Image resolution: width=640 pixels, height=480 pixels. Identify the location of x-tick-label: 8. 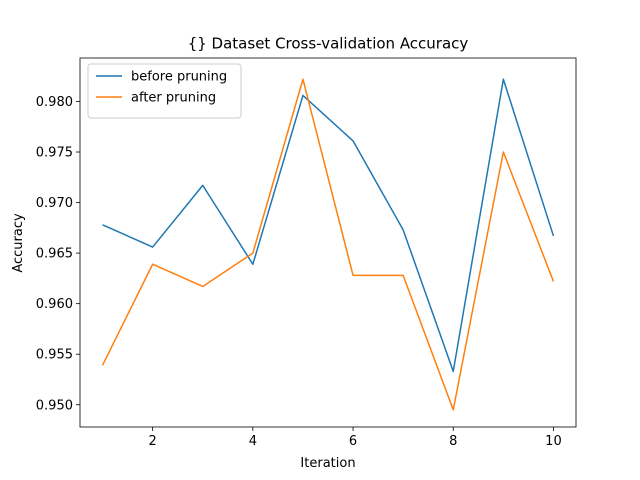
(453, 441).